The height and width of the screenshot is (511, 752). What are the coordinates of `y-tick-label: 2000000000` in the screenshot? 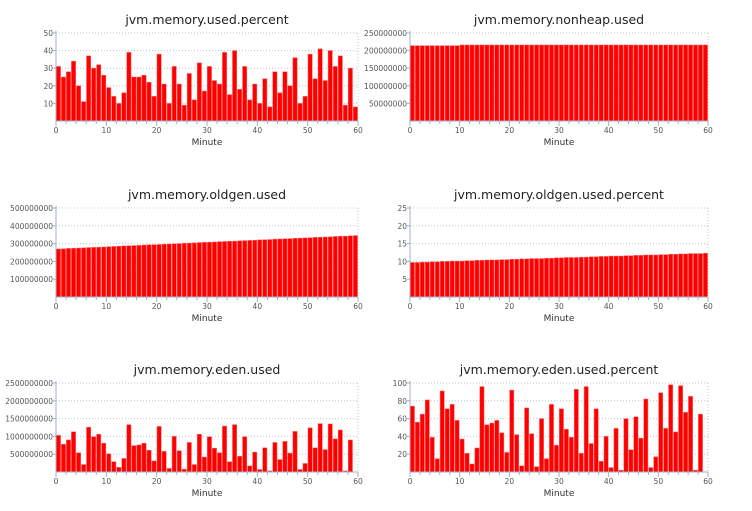 It's located at (29, 401).